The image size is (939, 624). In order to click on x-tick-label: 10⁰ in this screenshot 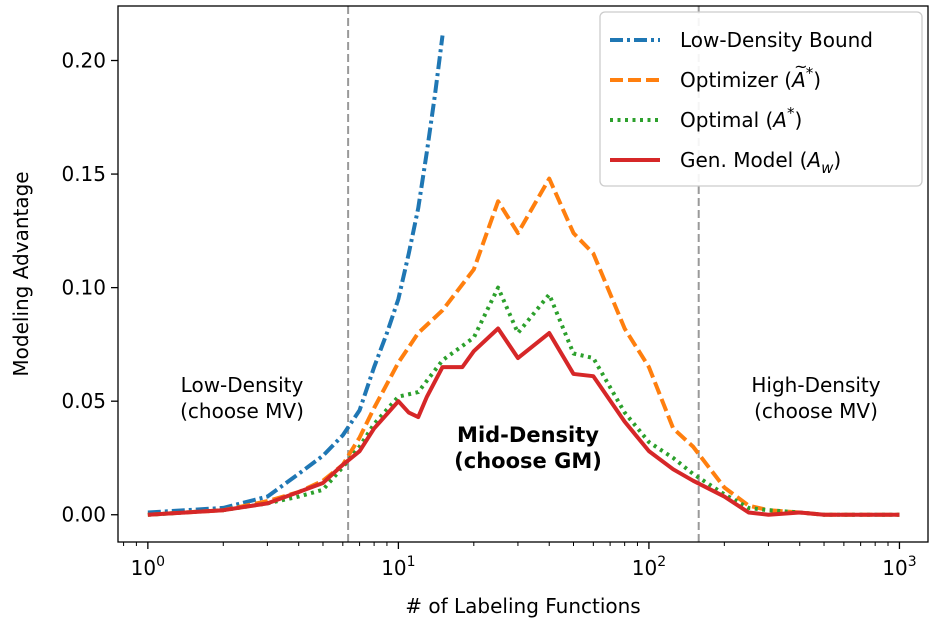, I will do `click(148, 567)`.